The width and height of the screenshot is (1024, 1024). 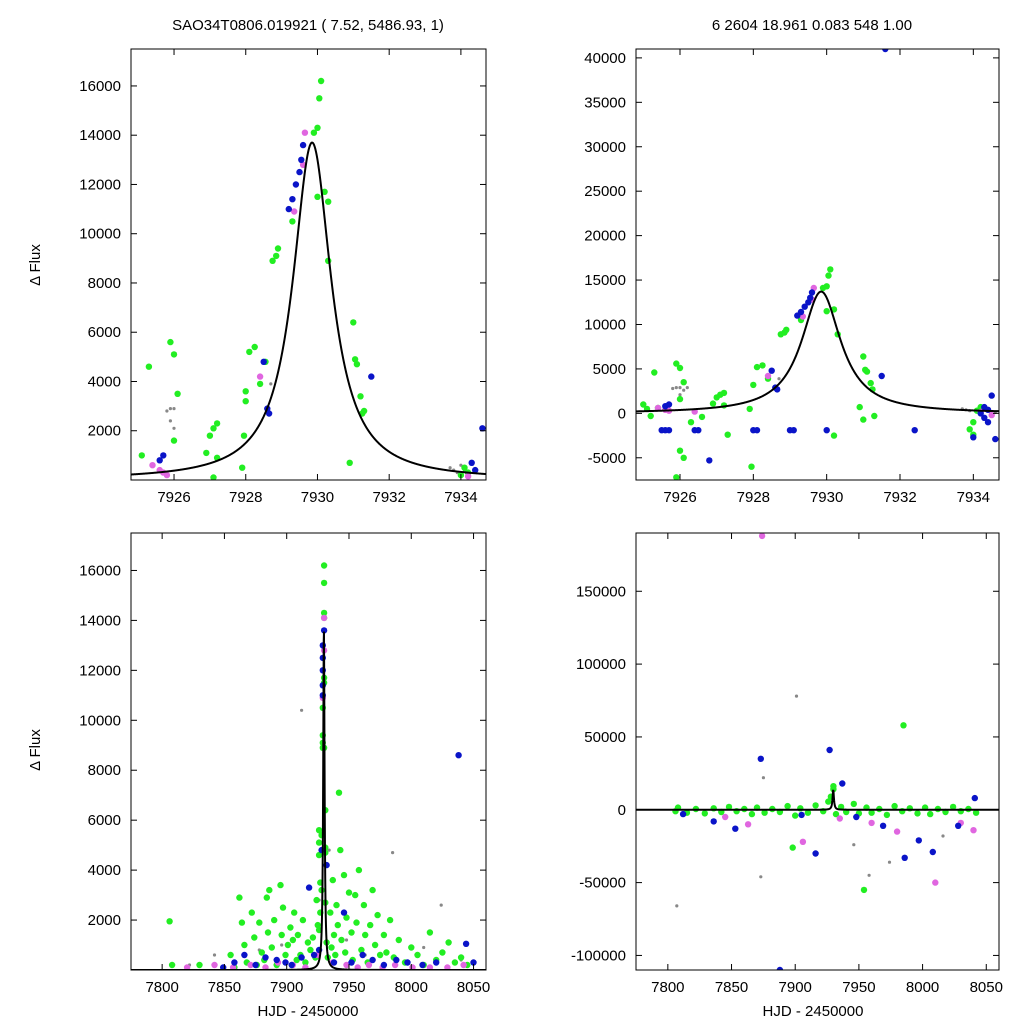 What do you see at coordinates (605, 147) in the screenshot?
I see `y-tick-label: 30000` at bounding box center [605, 147].